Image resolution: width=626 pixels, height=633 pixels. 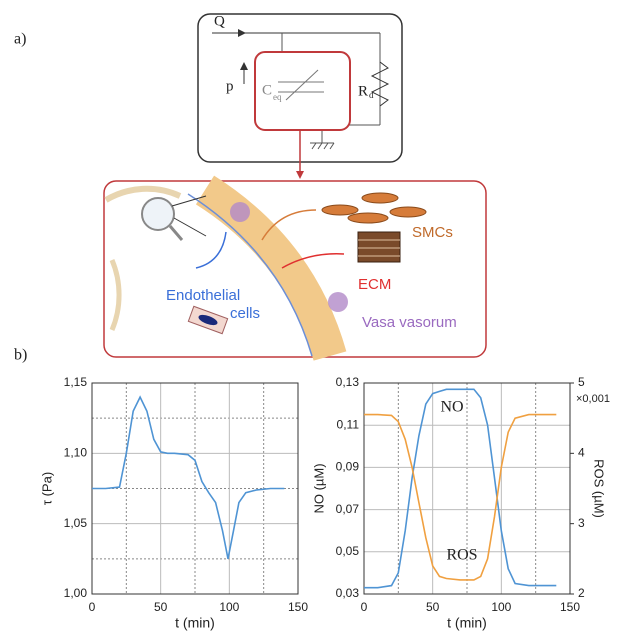 I want to click on y-axis-title: τ (Pa), so click(x=46, y=488).